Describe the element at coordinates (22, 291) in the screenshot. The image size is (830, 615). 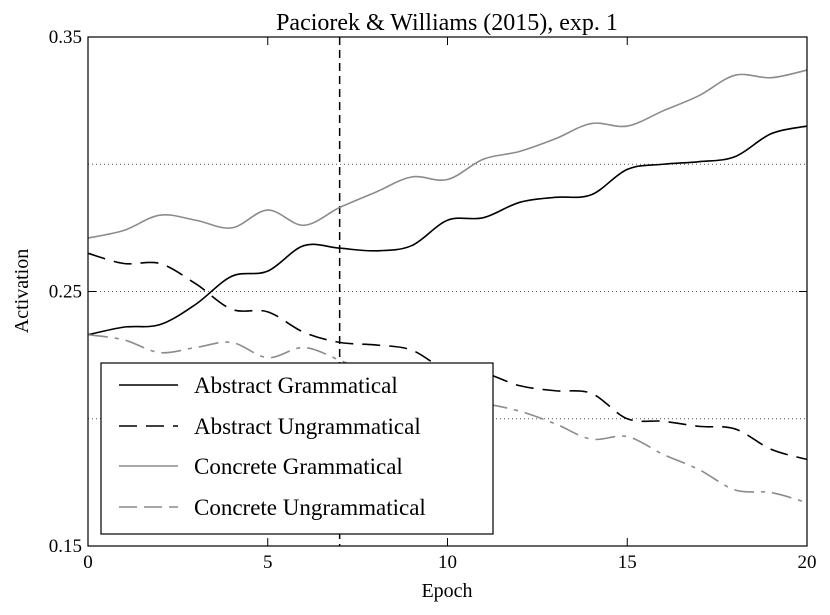
I see `y-axis-title: Activation` at that location.